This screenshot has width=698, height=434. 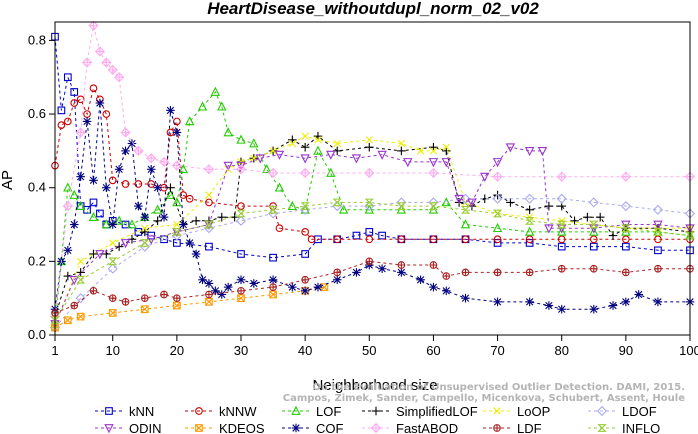 I want to click on legend-label: LDF, so click(x=529, y=427).